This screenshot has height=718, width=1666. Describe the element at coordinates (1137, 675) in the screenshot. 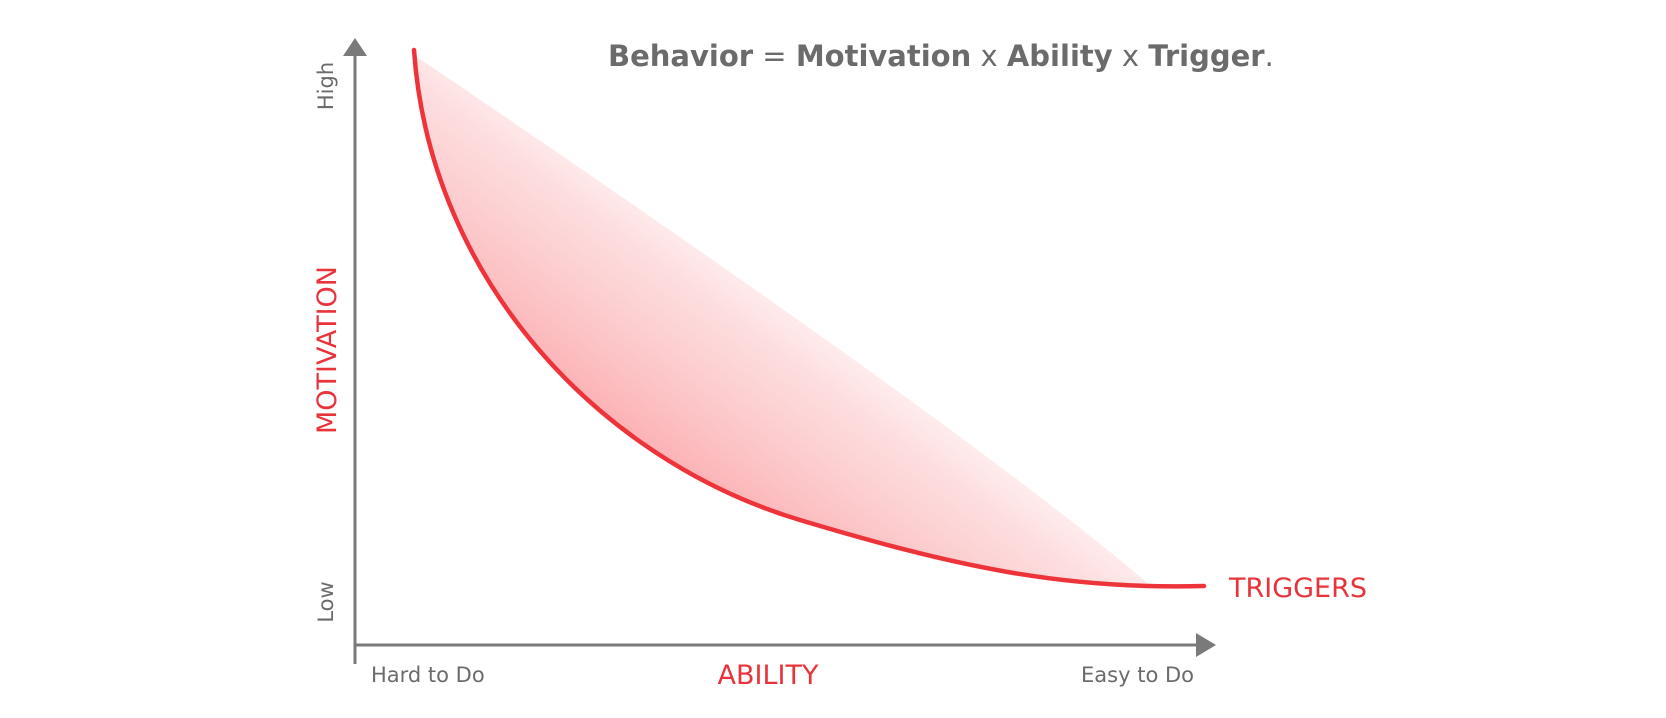

I see `x-axis-easy-label: Easy to Do` at that location.